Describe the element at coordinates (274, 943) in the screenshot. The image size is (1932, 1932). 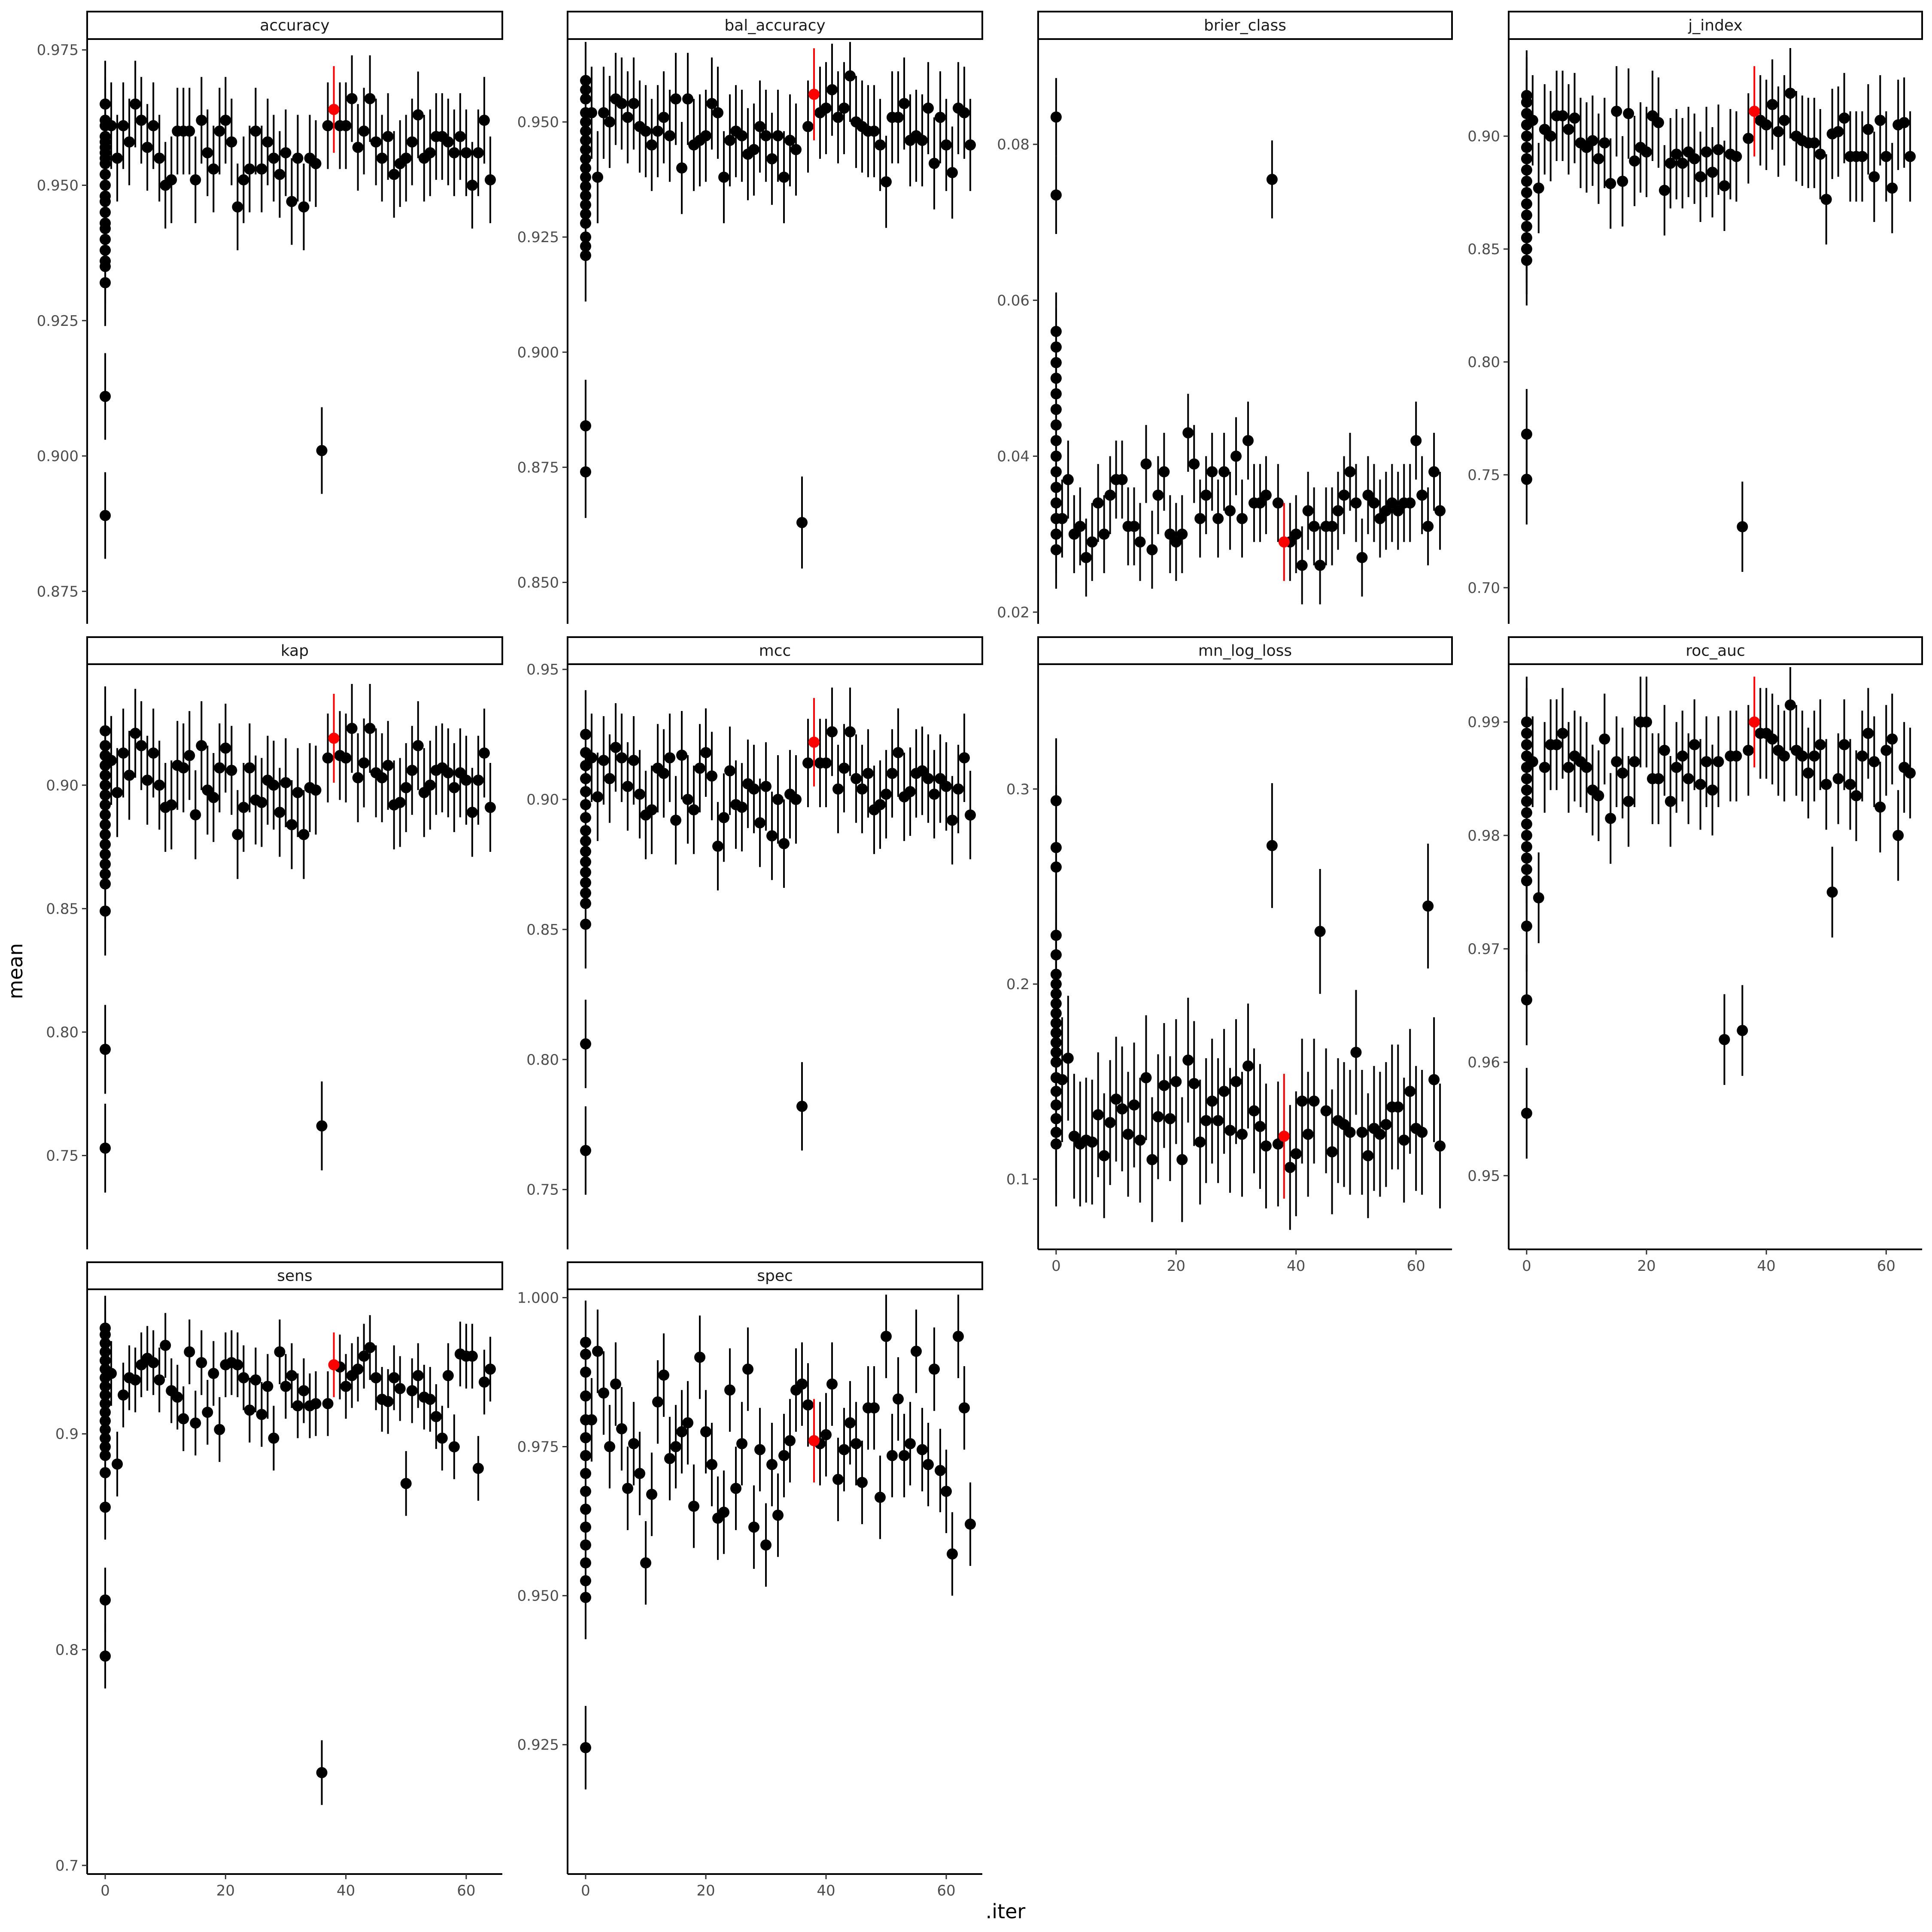
I see `panel-kap: kap 0.75 0.80 0.85 0.90` at that location.